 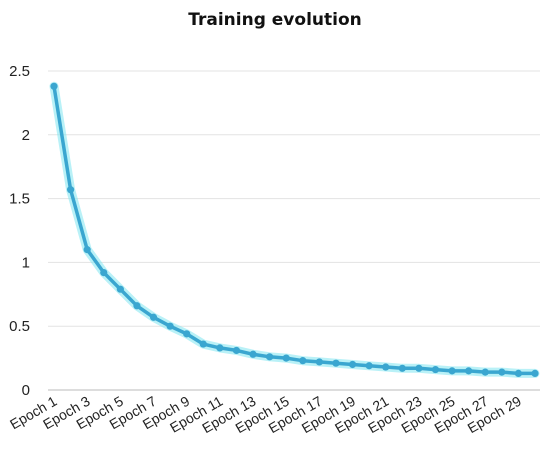 What do you see at coordinates (19, 71) in the screenshot?
I see `y-tick-label: 2.5` at bounding box center [19, 71].